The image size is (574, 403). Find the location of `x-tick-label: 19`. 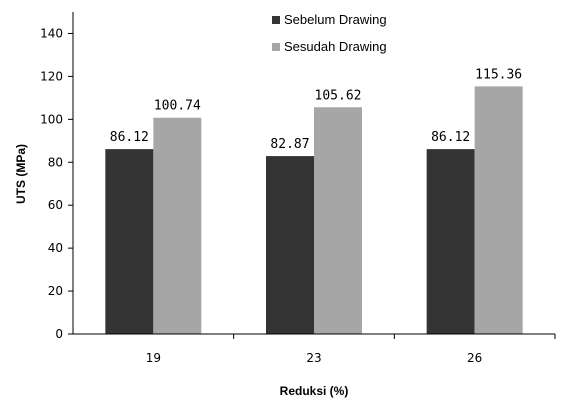

x-tick-label: 19 is located at coordinates (153, 358).